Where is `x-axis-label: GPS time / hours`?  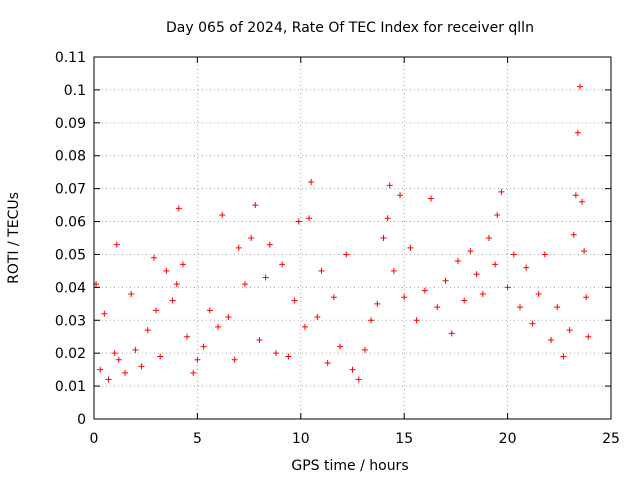
x-axis-label: GPS time / hours is located at coordinates (349, 466).